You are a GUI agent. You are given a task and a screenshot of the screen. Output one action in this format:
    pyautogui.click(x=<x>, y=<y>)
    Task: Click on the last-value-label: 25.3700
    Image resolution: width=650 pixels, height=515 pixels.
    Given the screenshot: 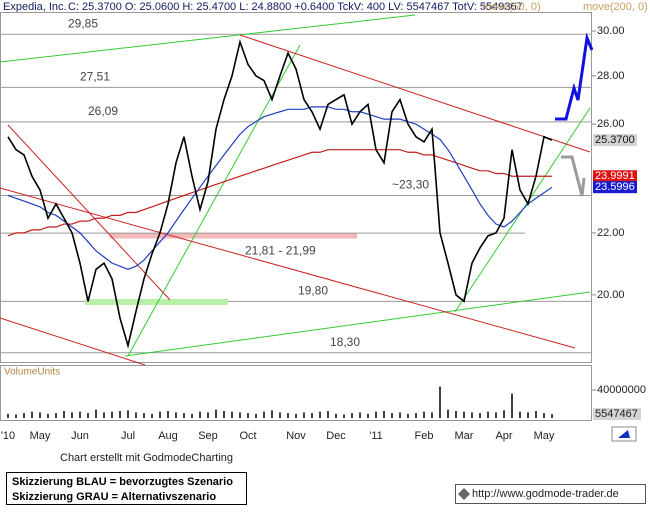 What is the action you would take?
    pyautogui.click(x=615, y=140)
    